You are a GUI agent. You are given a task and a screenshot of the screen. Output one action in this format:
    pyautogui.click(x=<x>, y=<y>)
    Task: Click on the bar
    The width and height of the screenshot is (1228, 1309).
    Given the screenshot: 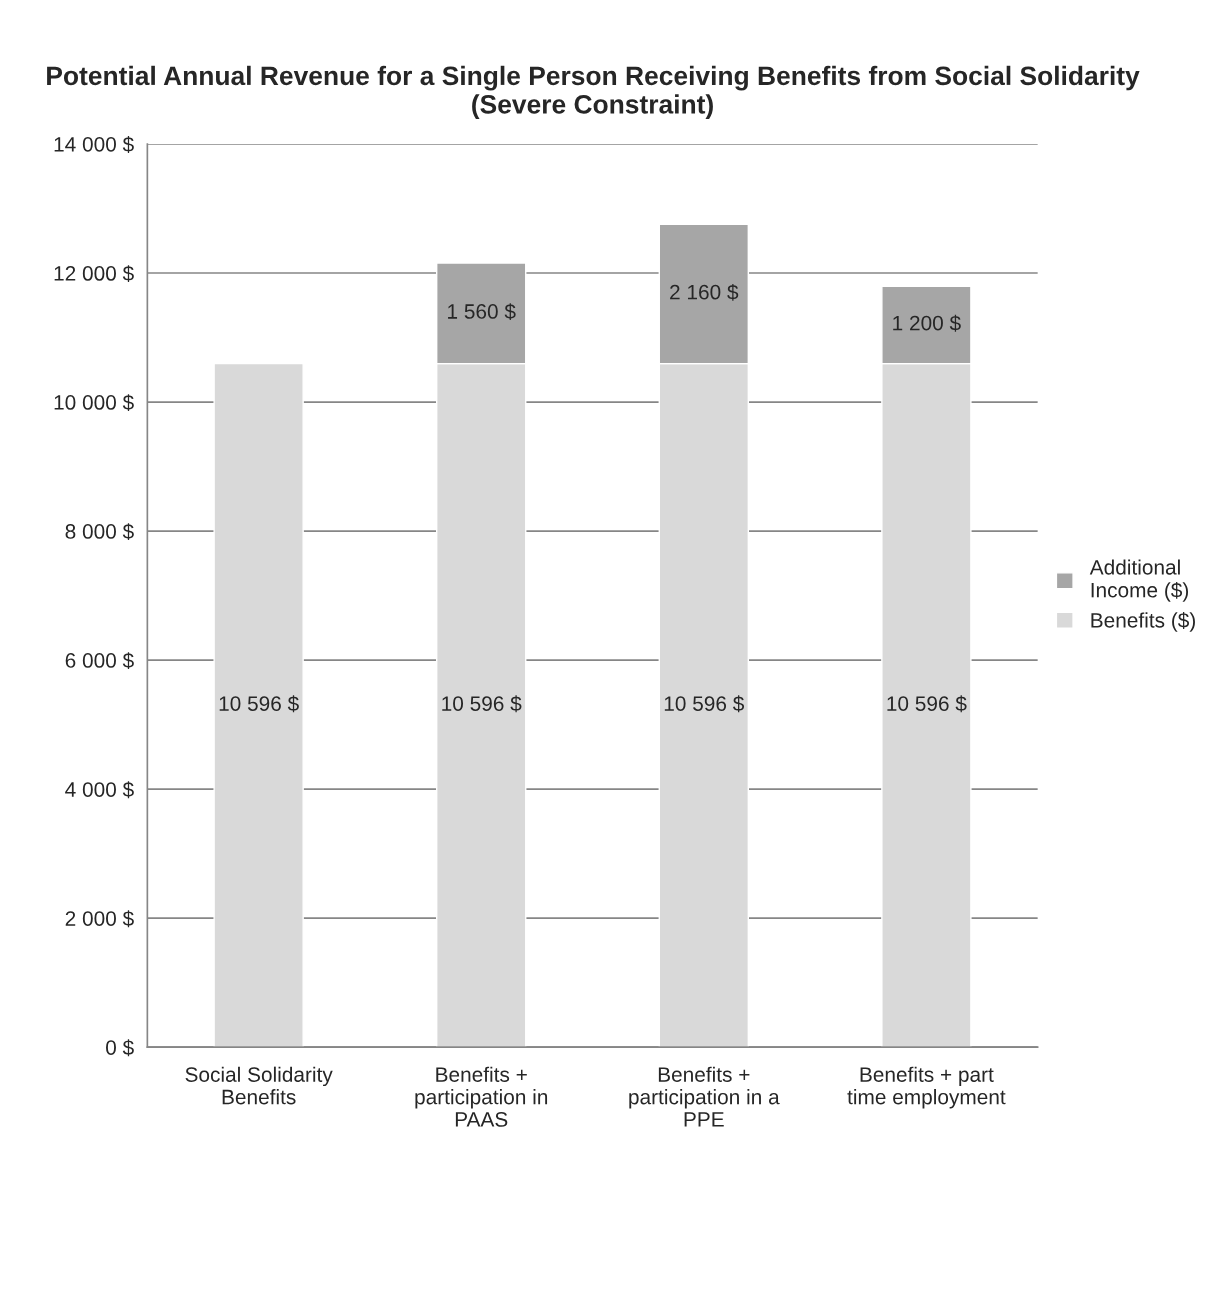 What is the action you would take?
    pyautogui.click(x=258, y=705)
    